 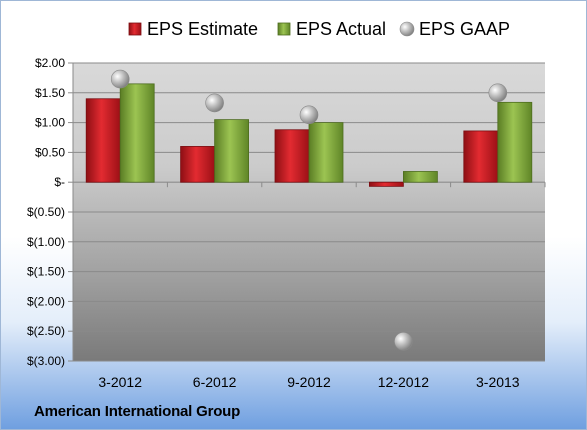 What do you see at coordinates (498, 382) in the screenshot?
I see `x-tick-label: 3-2013` at bounding box center [498, 382].